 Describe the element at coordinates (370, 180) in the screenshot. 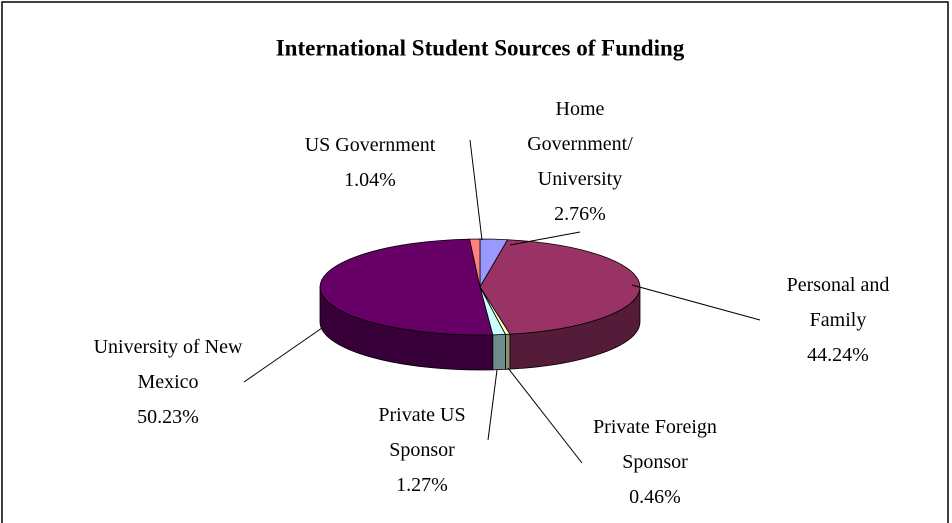

I see `value-label: 1.04%` at that location.